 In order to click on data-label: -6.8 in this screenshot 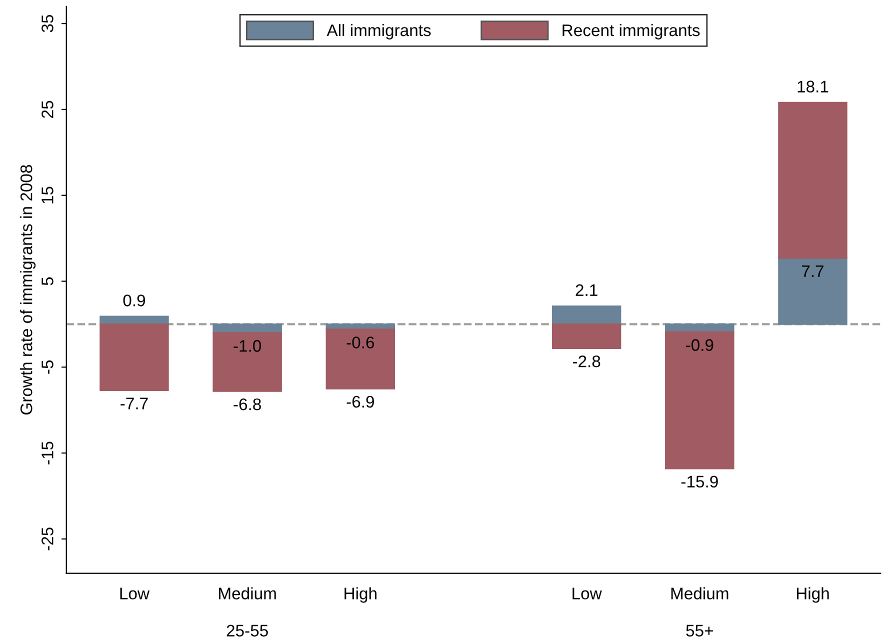, I will do `click(247, 404)`.